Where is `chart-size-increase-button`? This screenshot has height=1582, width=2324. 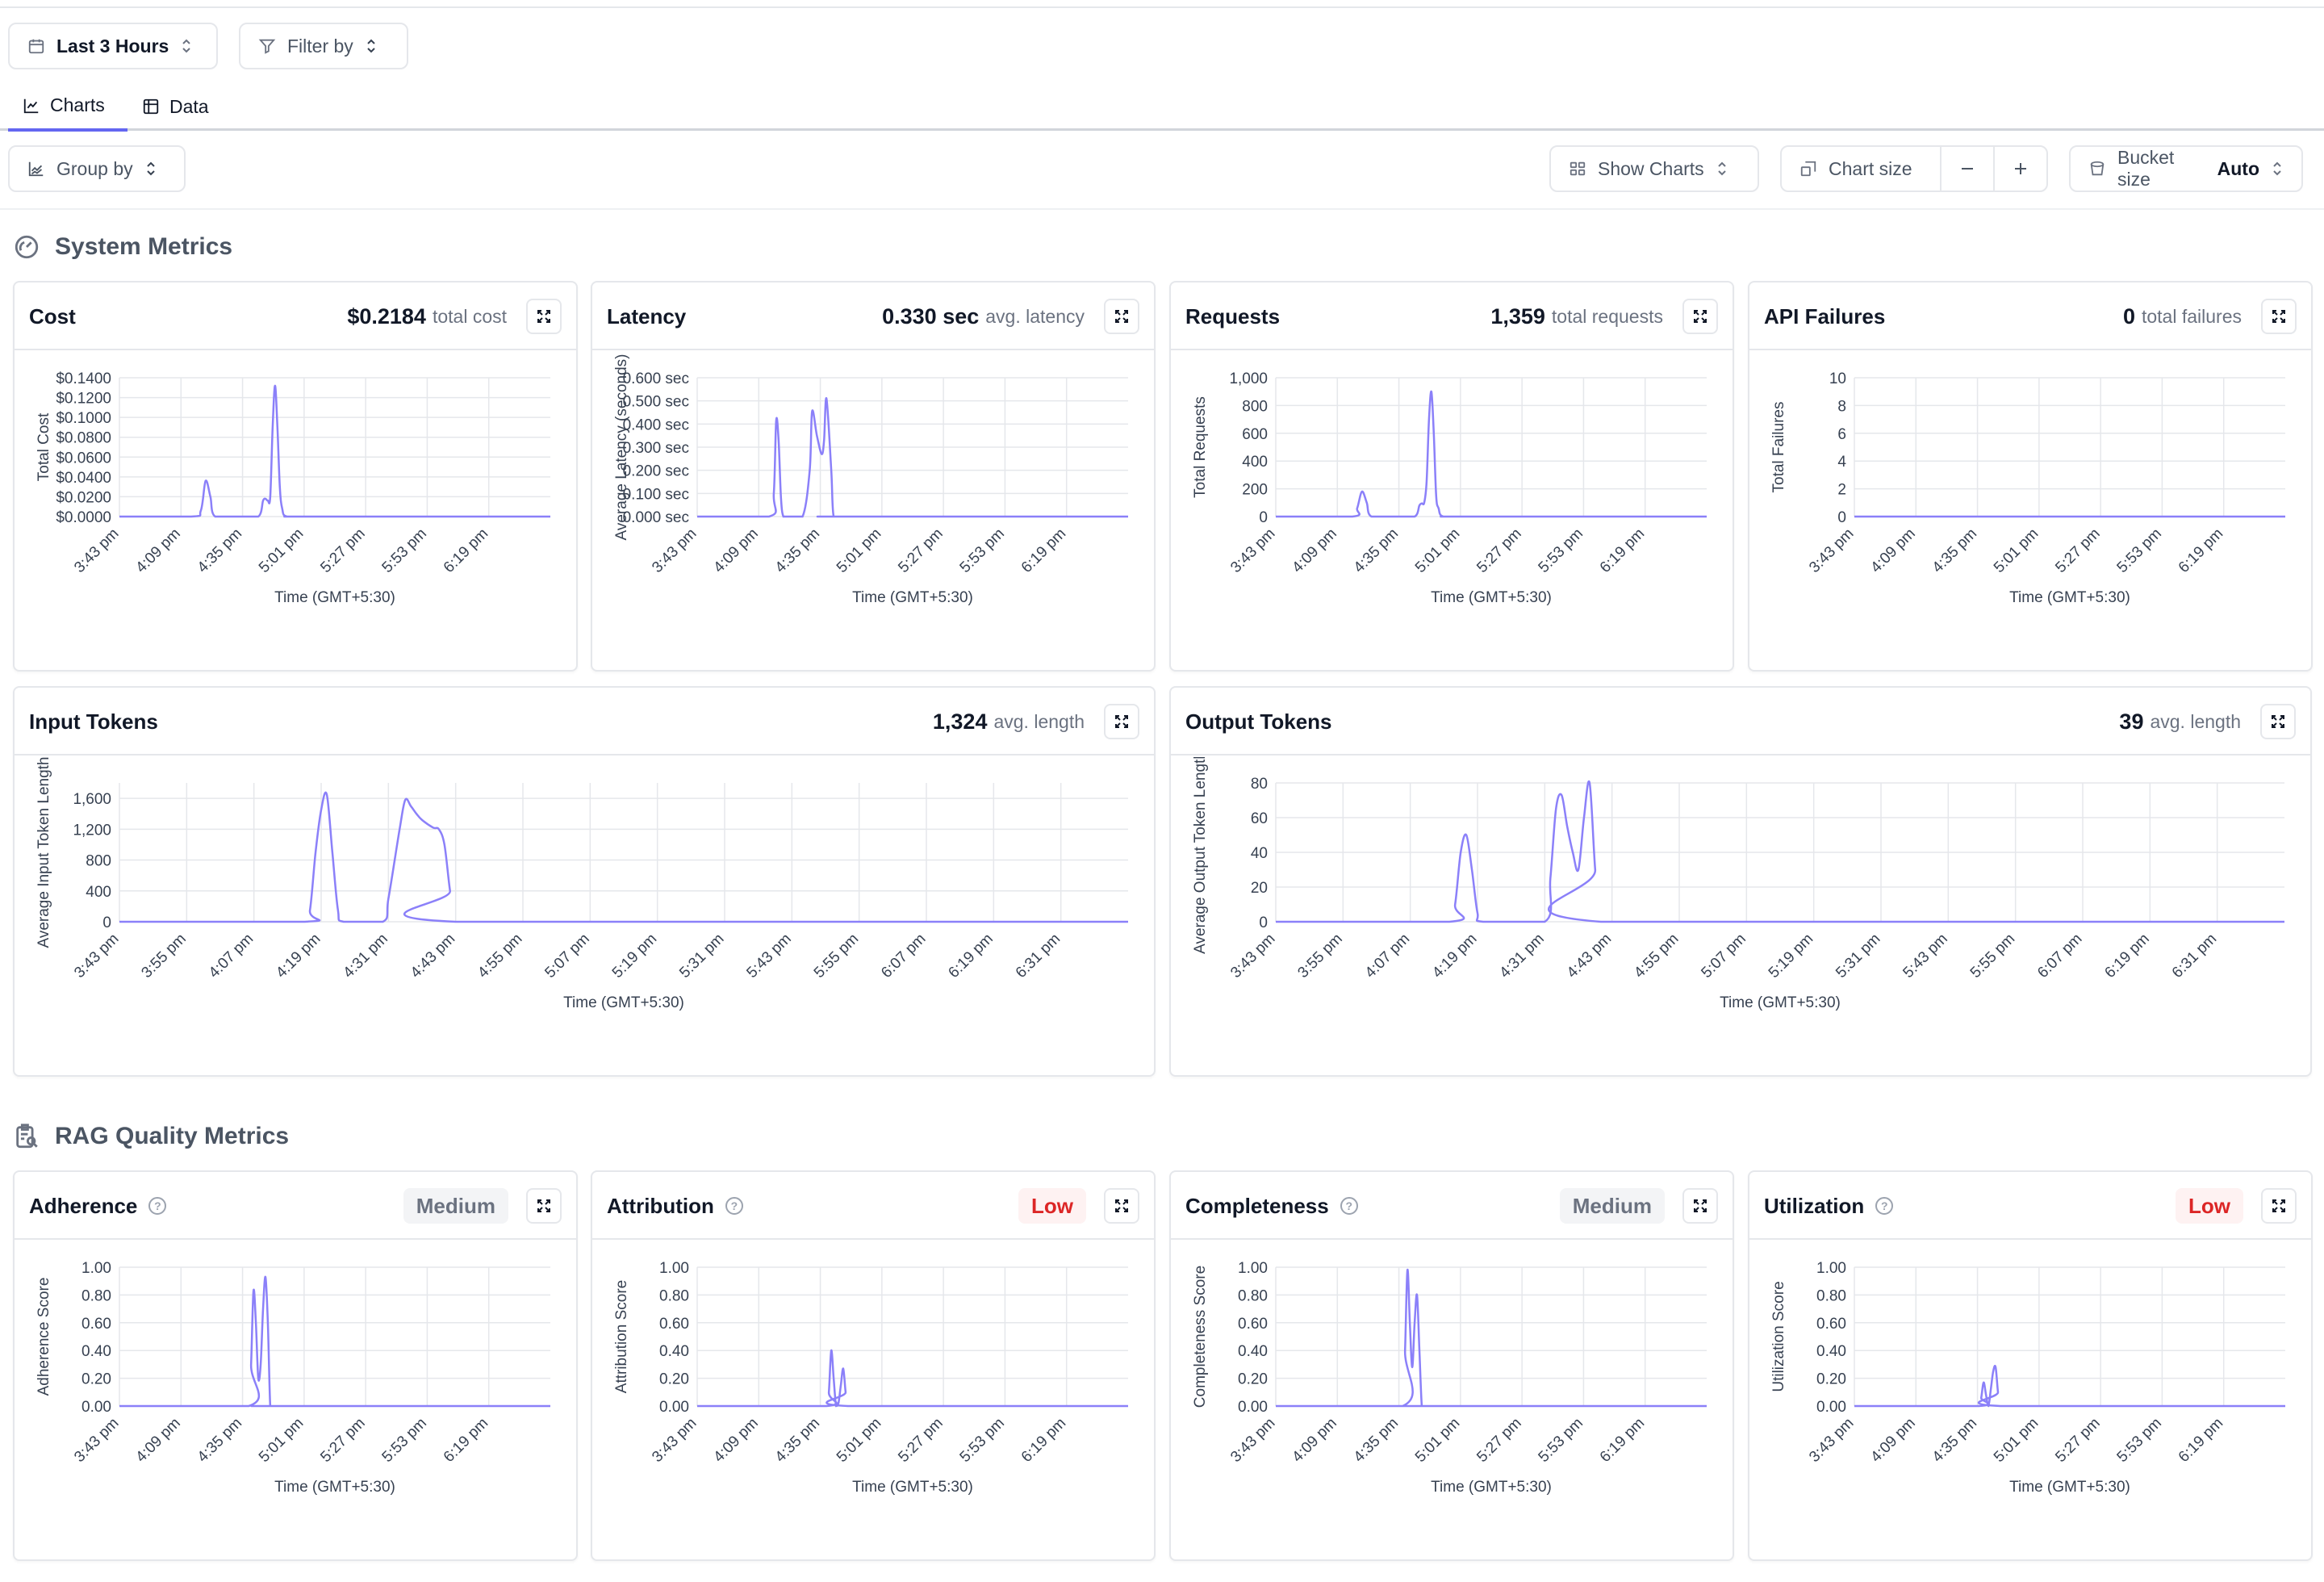 chart-size-increase-button is located at coordinates (2021, 168).